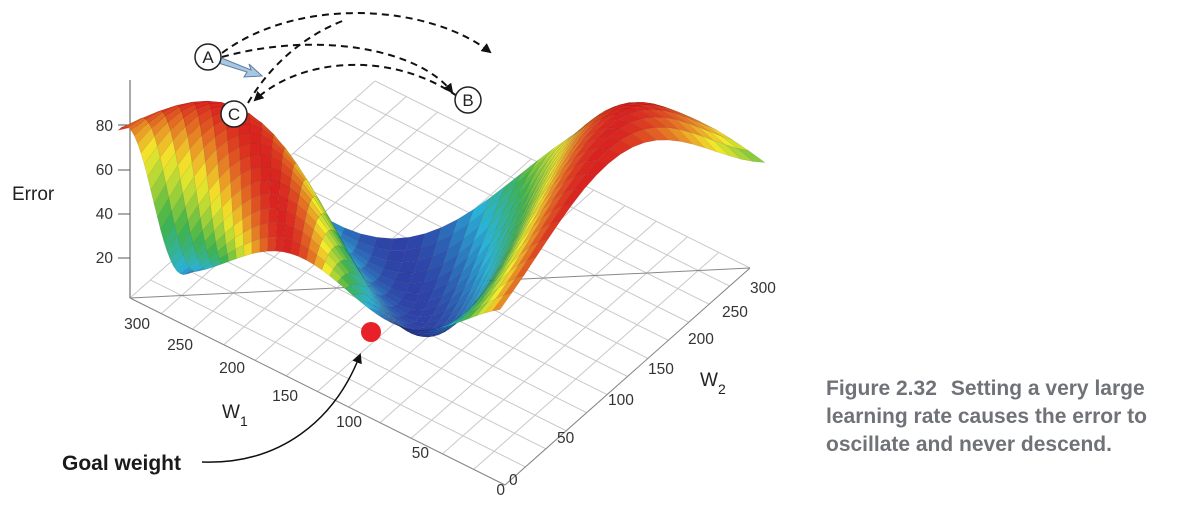  What do you see at coordinates (421, 453) in the screenshot?
I see `w1-tick-50: 50` at bounding box center [421, 453].